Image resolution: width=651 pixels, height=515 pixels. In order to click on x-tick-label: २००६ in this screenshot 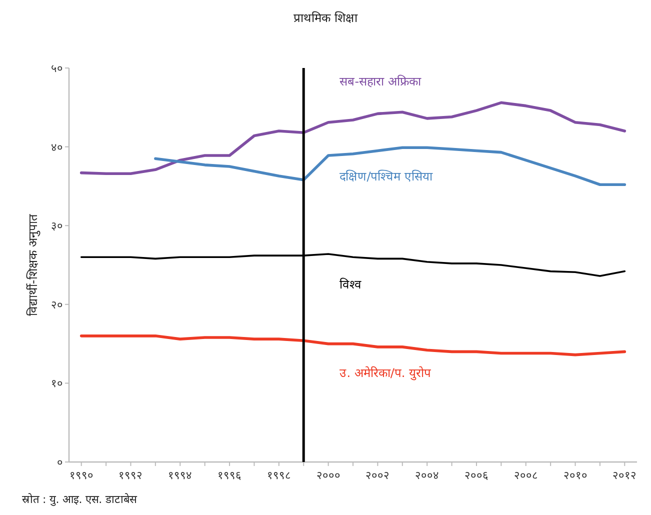, I will do `click(476, 475)`.